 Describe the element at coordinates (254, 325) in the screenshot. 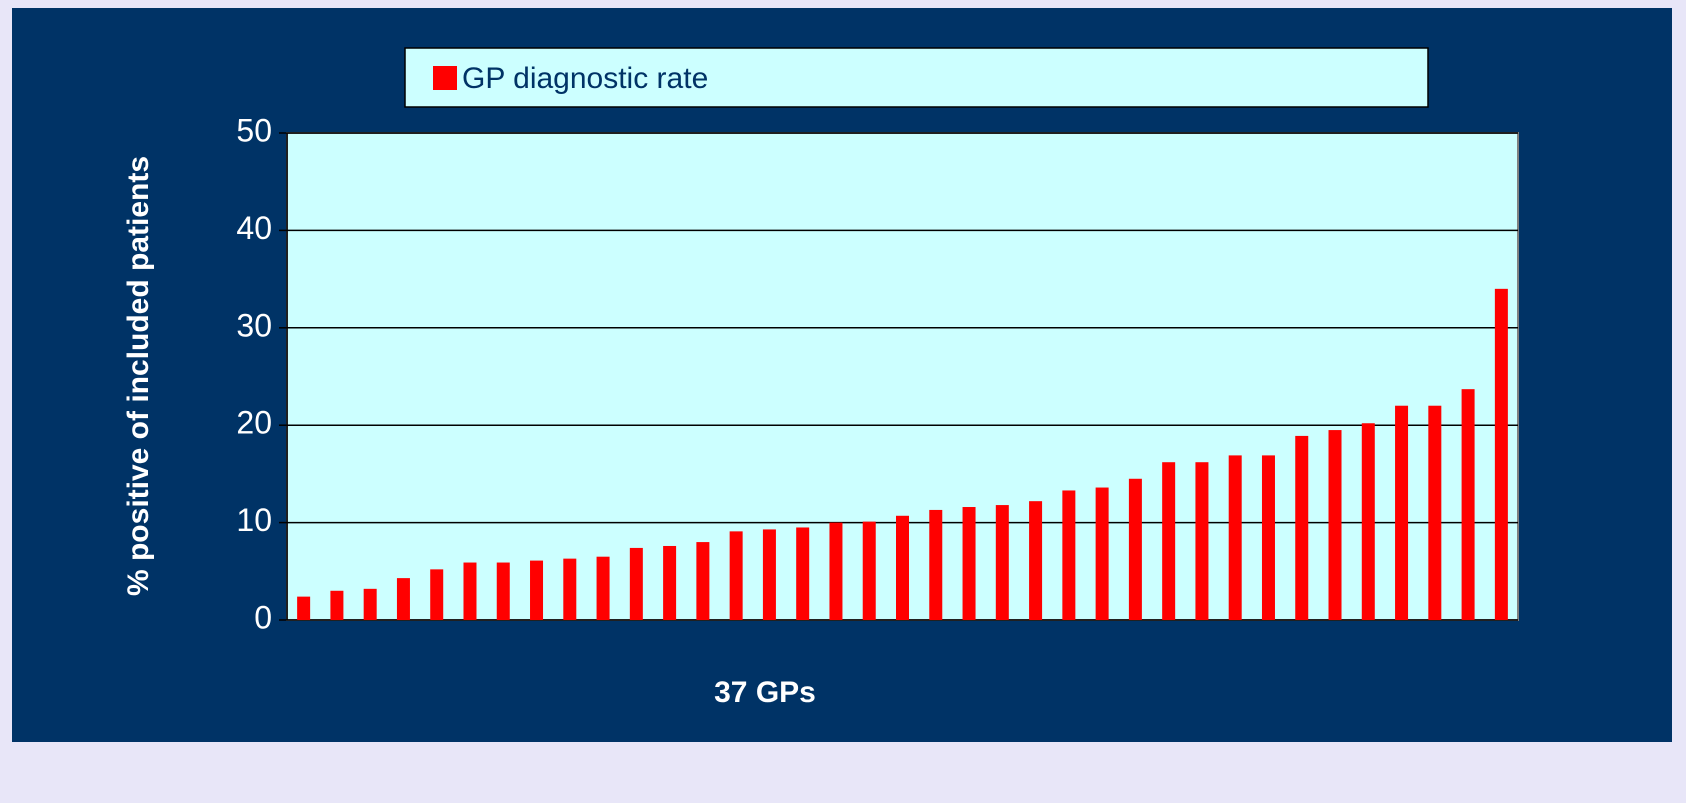

I see `y-tick-label: 30` at that location.